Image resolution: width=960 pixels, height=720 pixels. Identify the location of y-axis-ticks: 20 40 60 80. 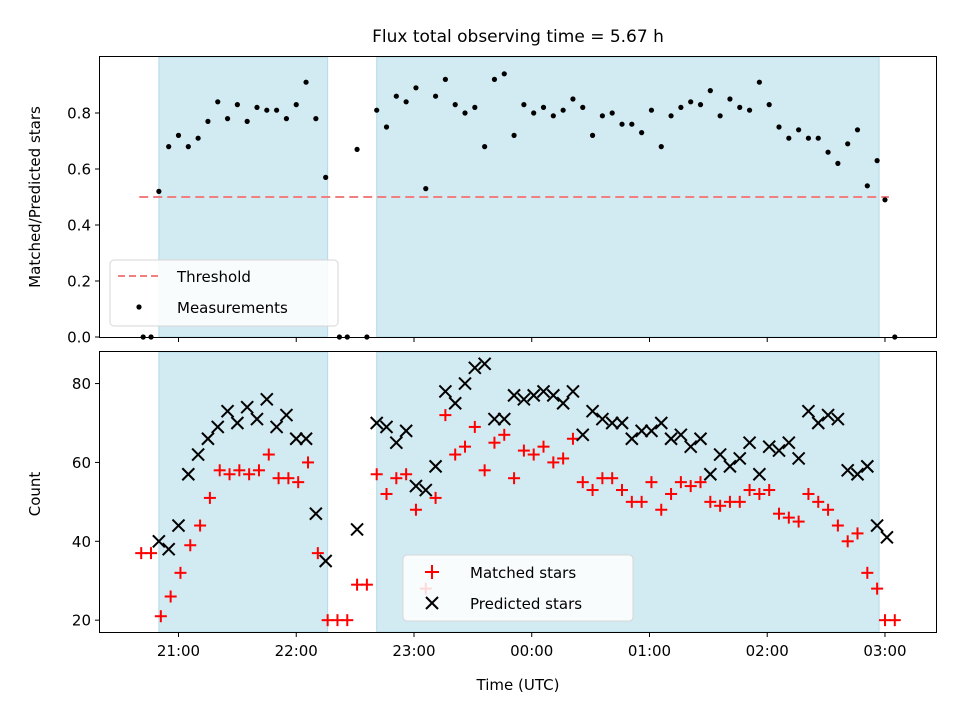
(86, 502).